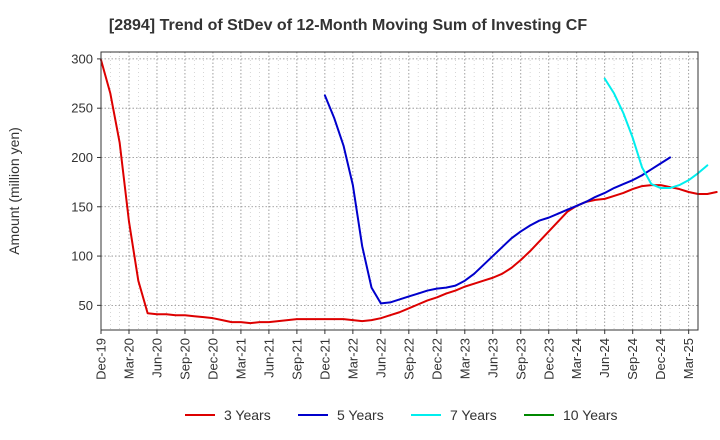  Describe the element at coordinates (247, 415) in the screenshot. I see `legend-label: 3 Years` at that location.